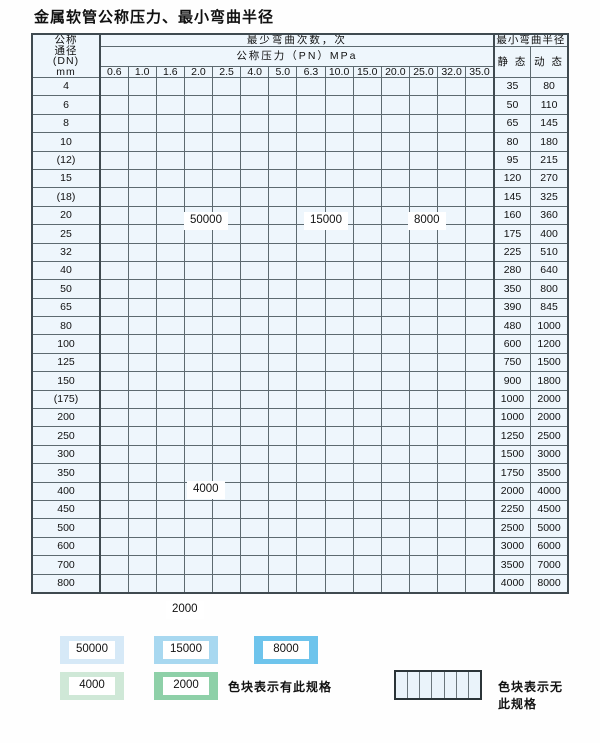 This screenshot has height=743, width=600. Describe the element at coordinates (512, 197) in the screenshot. I see `static-radius-value: 145` at that location.